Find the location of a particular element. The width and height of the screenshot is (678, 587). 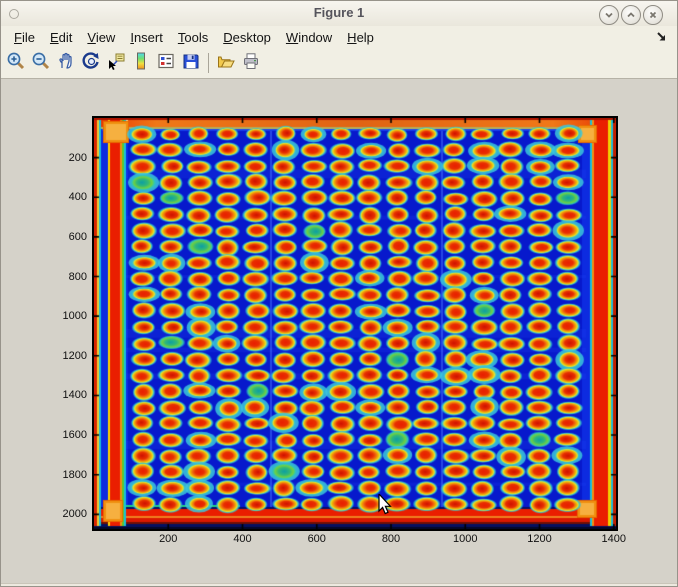

y-tick-label: 1600 is located at coordinates (74, 435).